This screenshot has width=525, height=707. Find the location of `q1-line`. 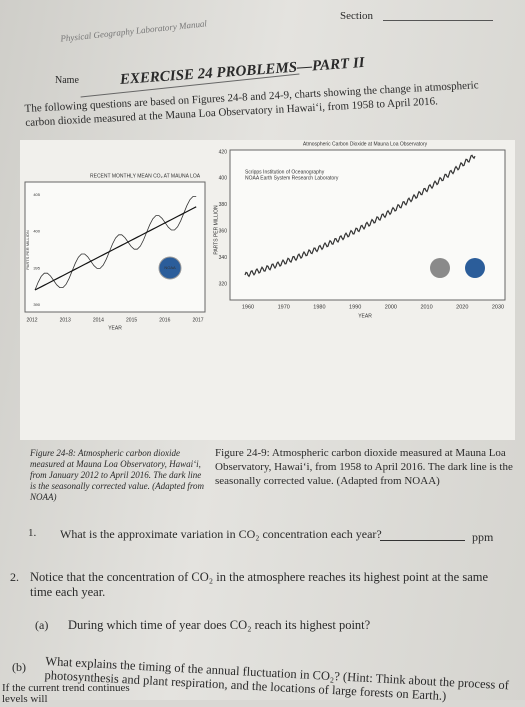

q1-line is located at coordinates (422, 540).